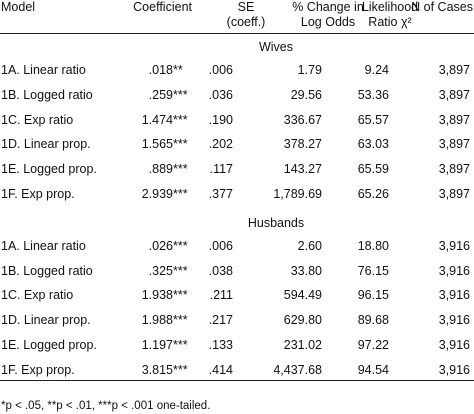 The width and height of the screenshot is (474, 414). I want to click on change-cell: 143.27, so click(302, 169).